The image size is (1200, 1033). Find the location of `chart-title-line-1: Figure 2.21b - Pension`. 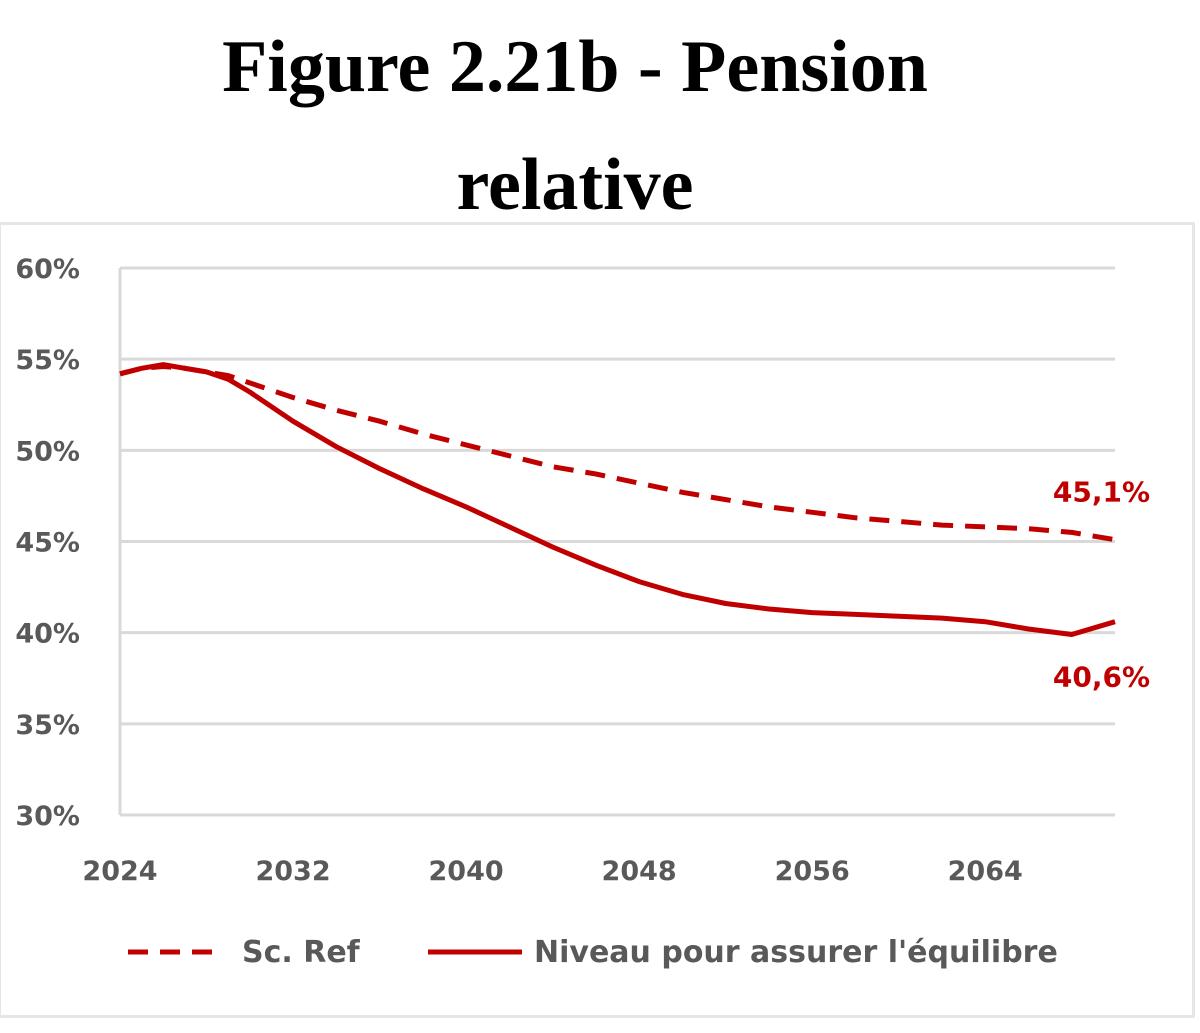

chart-title-line-1: Figure 2.21b - Pension is located at coordinates (575, 67).